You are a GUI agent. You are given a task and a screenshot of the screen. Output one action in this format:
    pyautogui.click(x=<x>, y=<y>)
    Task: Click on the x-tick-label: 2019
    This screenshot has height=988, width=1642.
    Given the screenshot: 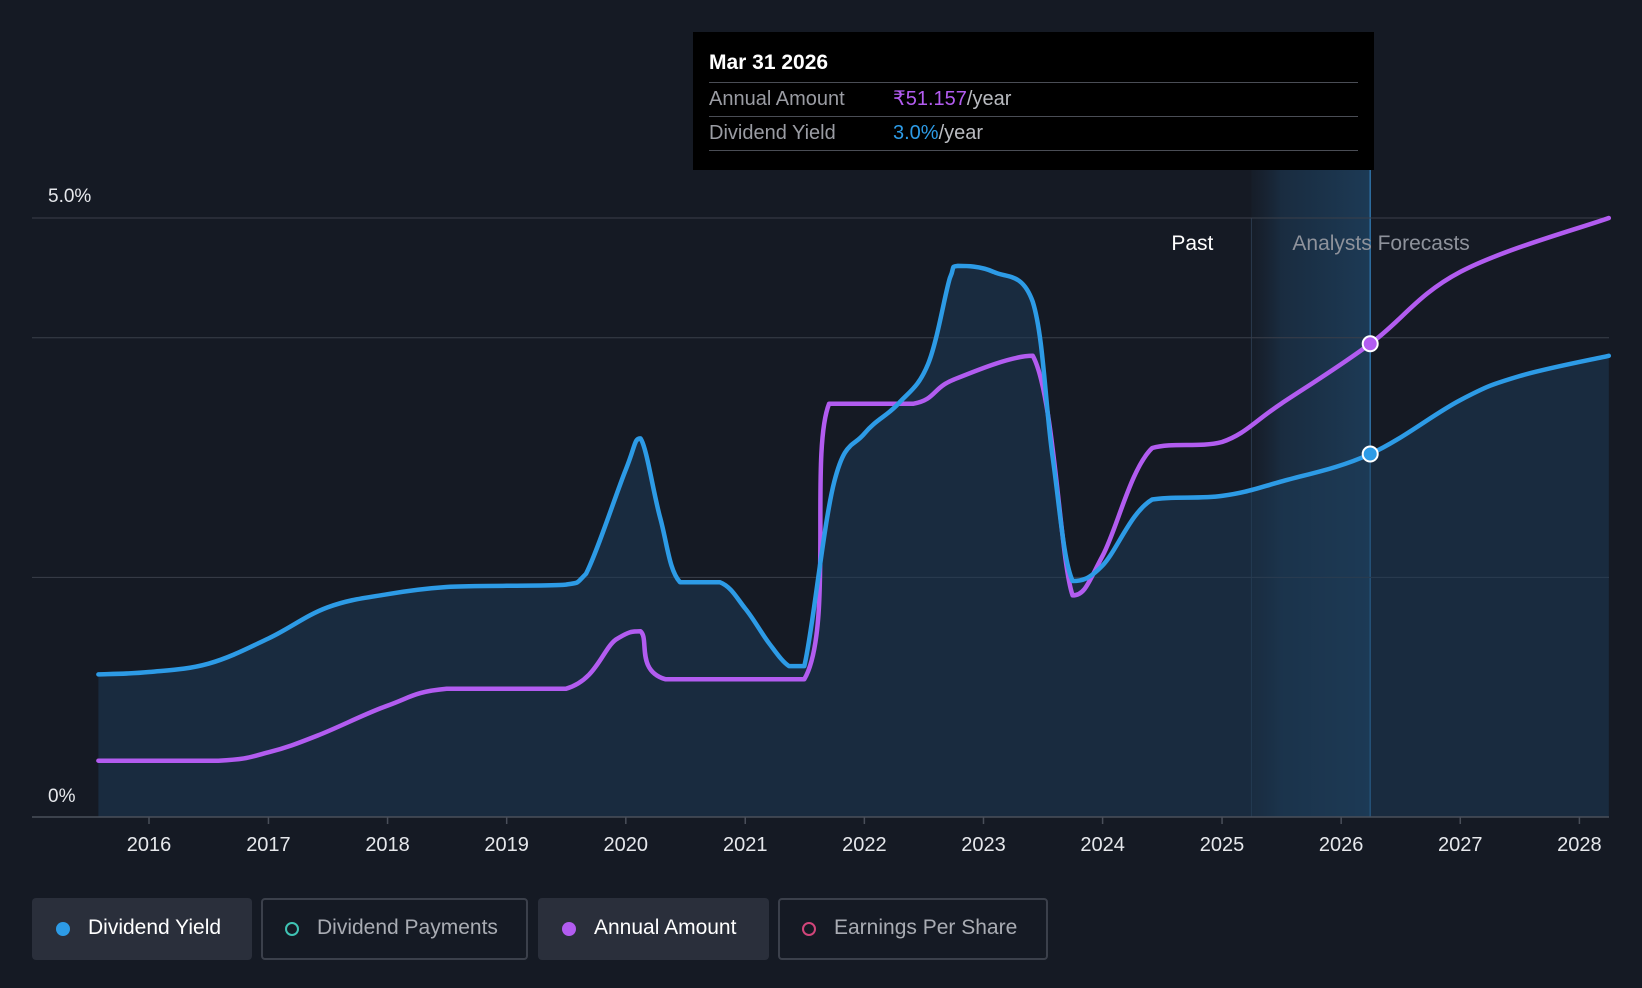 What is the action you would take?
    pyautogui.click(x=506, y=845)
    